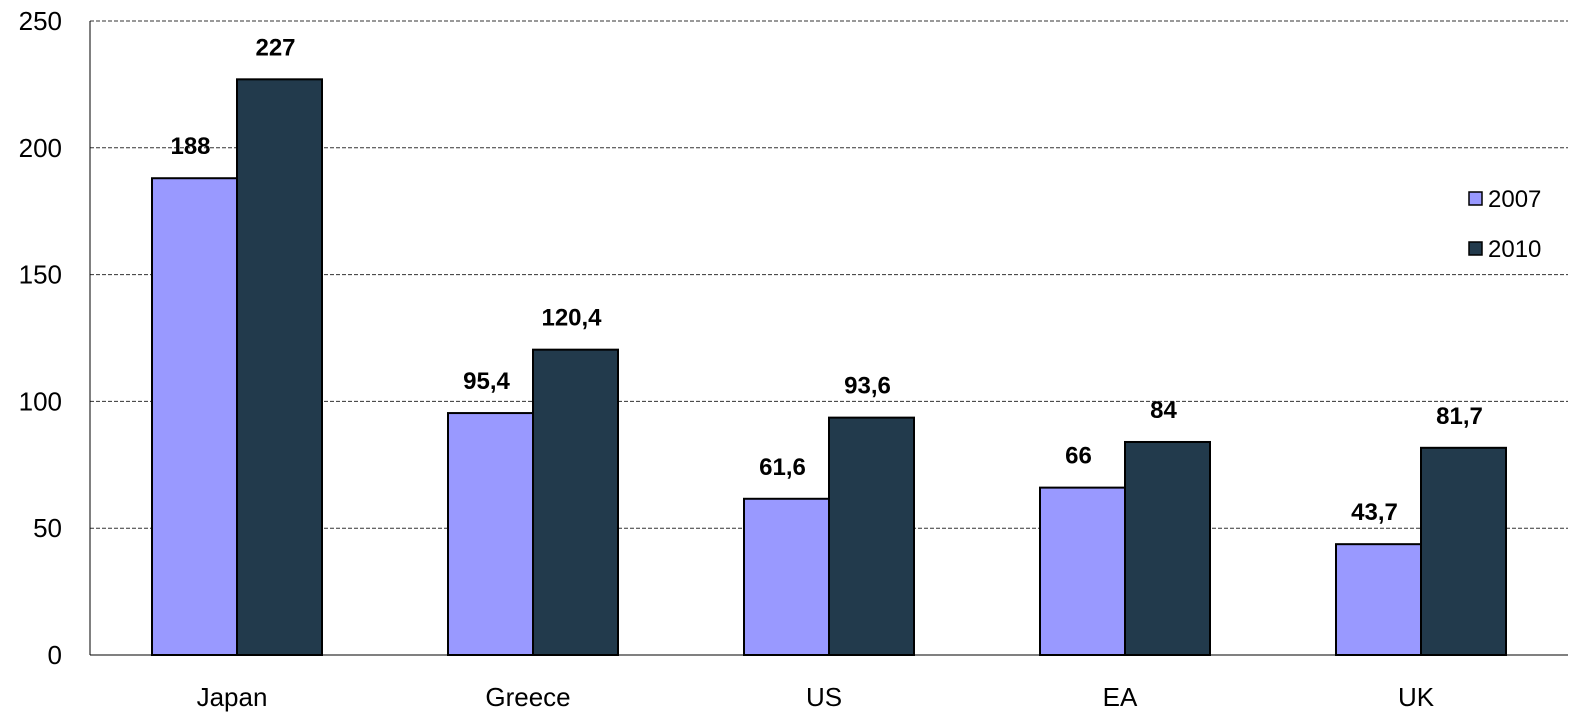  What do you see at coordinates (1163, 410) in the screenshot?
I see `data-label: 84` at bounding box center [1163, 410].